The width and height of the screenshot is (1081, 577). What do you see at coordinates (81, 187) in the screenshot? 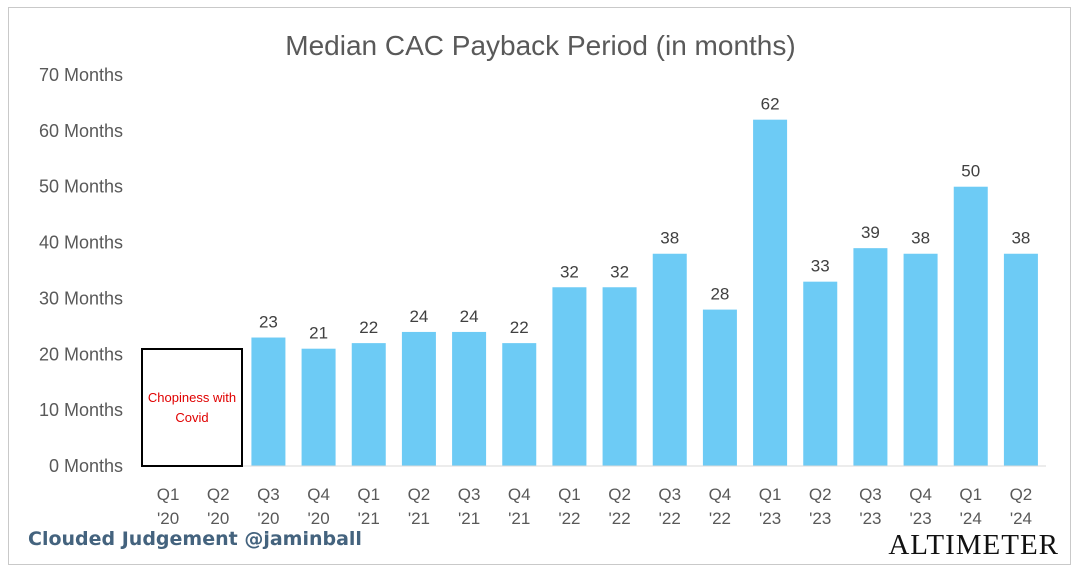
I see `y-tick-label: 50 Months` at bounding box center [81, 187].